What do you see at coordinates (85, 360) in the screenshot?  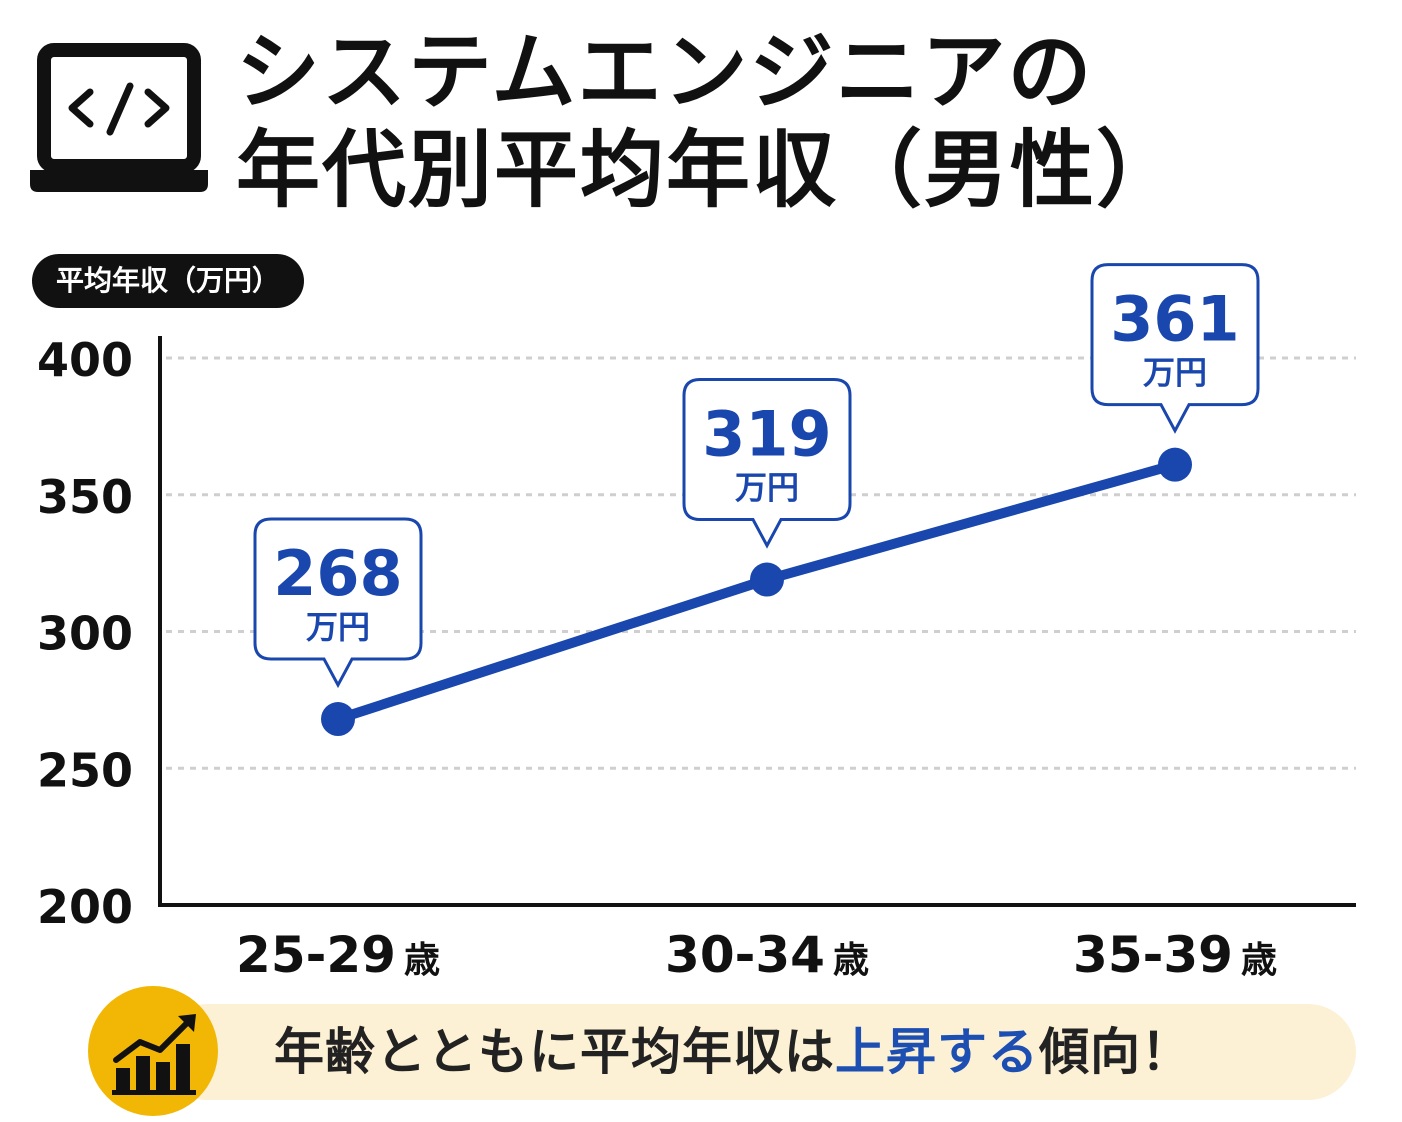 I see `y-tick-label: 400` at bounding box center [85, 360].